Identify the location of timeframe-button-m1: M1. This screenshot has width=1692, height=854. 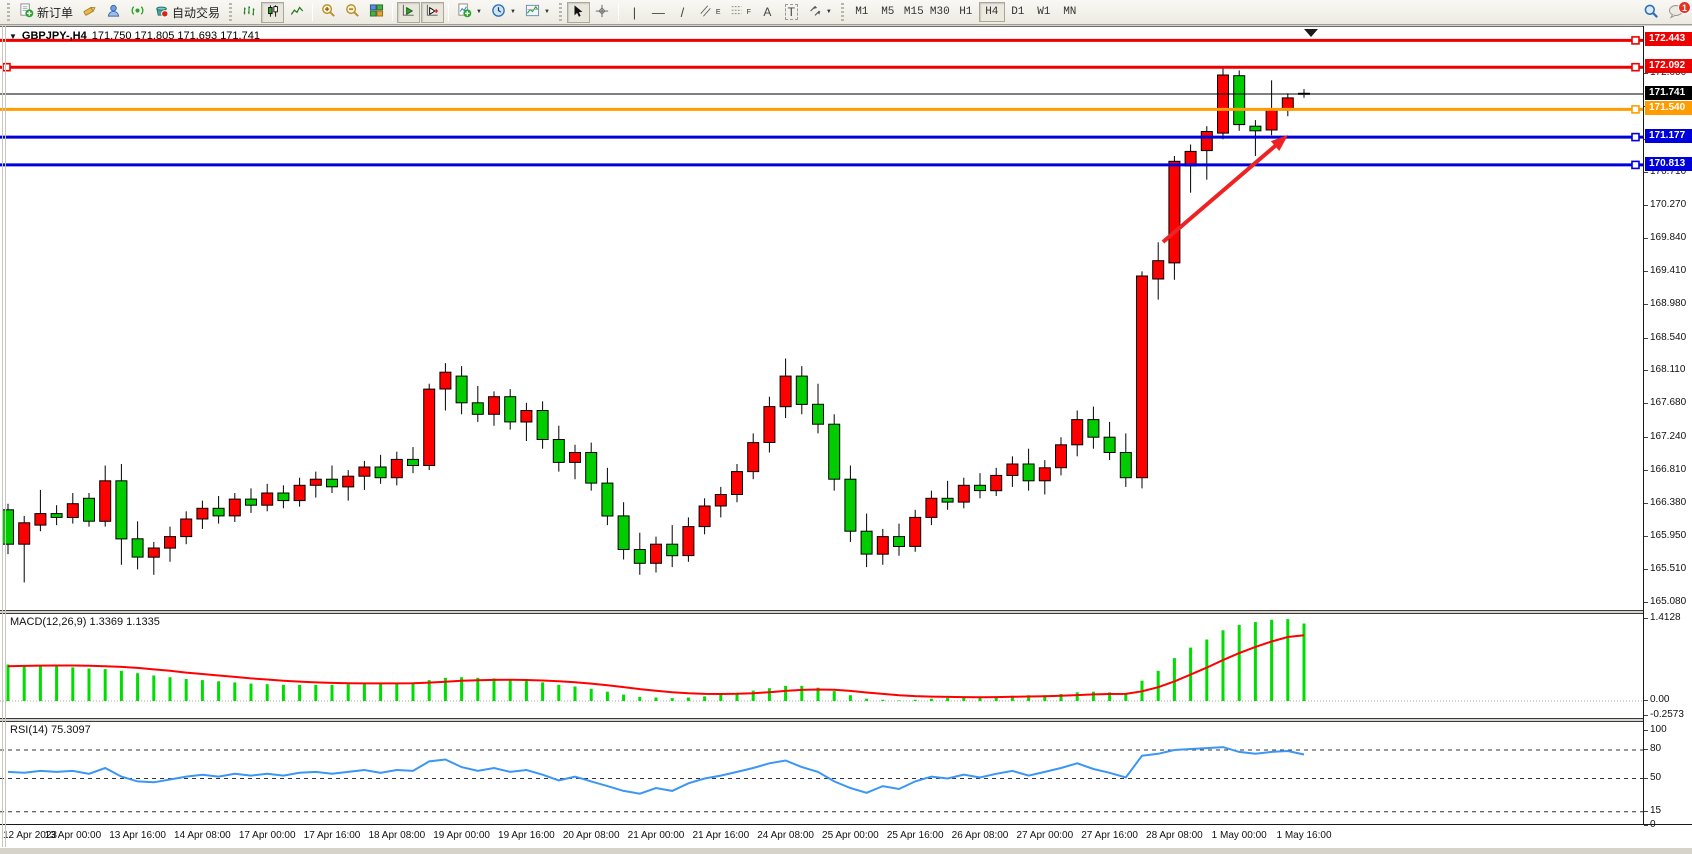
(862, 12).